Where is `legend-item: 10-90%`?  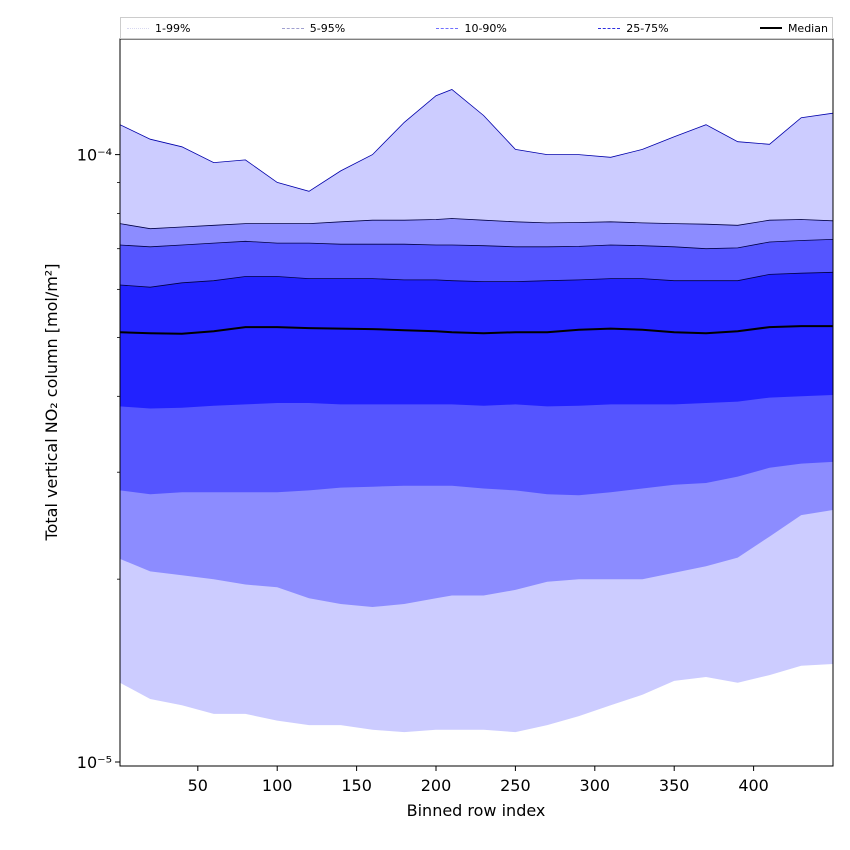
legend-item: 10-90% is located at coordinates (471, 28).